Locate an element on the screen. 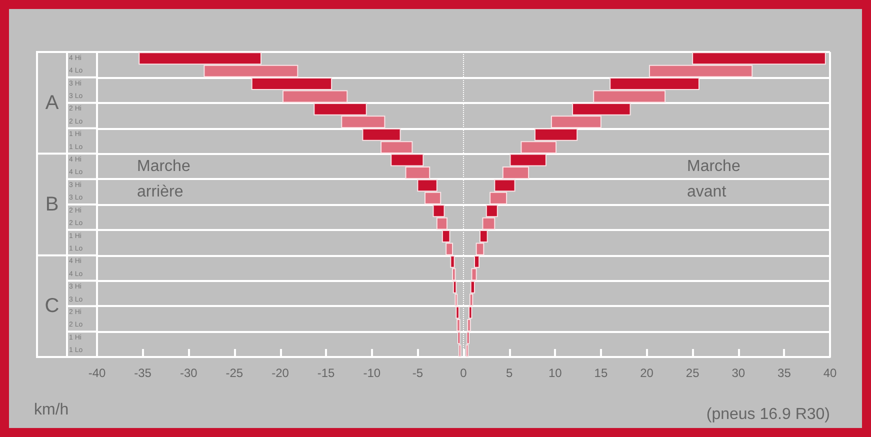 Image resolution: width=871 pixels, height=437 pixels. text: (pneus 16.9 R30) is located at coordinates (768, 415).